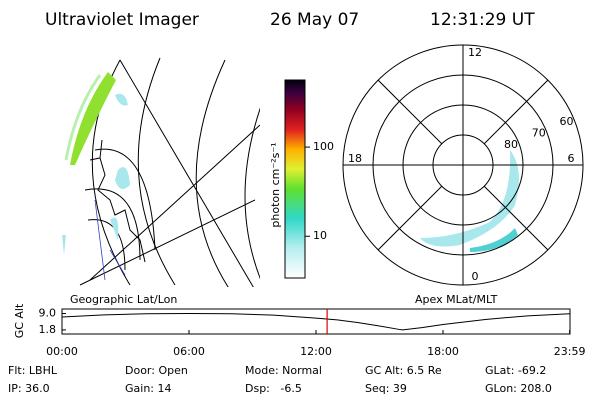 This screenshot has height=400, width=600. I want to click on polar-auroral-pixels, so click(469, 201).